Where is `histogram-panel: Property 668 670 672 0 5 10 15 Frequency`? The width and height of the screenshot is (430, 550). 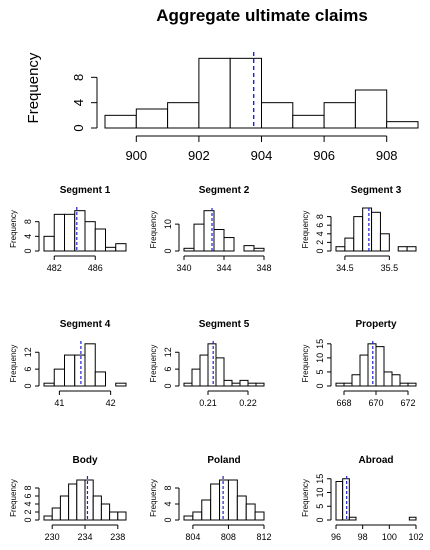
histogram-panel: Property 668 670 672 0 5 10 15 Frequency is located at coordinates (359, 363).